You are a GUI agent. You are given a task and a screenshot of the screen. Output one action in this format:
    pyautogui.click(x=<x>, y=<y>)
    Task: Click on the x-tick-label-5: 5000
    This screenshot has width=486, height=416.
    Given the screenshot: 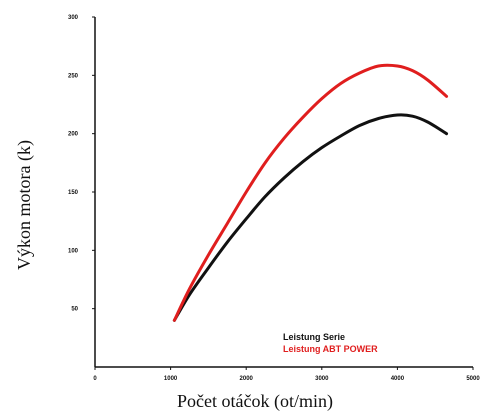 What is the action you would take?
    pyautogui.click(x=473, y=379)
    